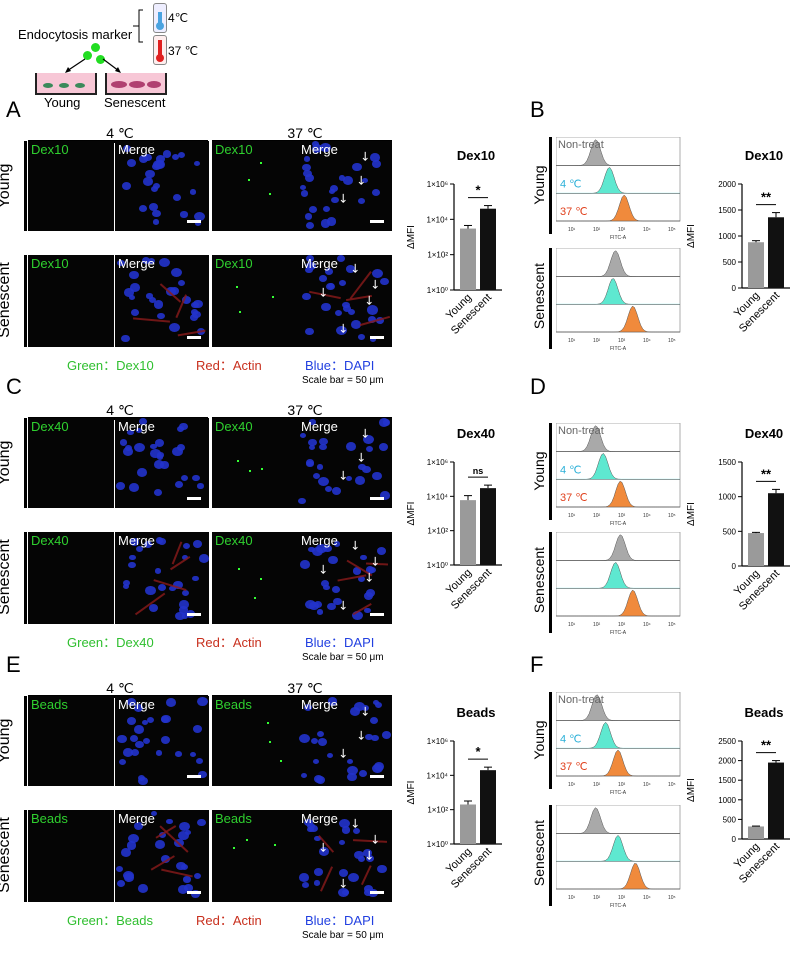 The width and height of the screenshot is (792, 970). Describe the element at coordinates (71, 578) in the screenshot. I see `marker-image: Dex40` at that location.